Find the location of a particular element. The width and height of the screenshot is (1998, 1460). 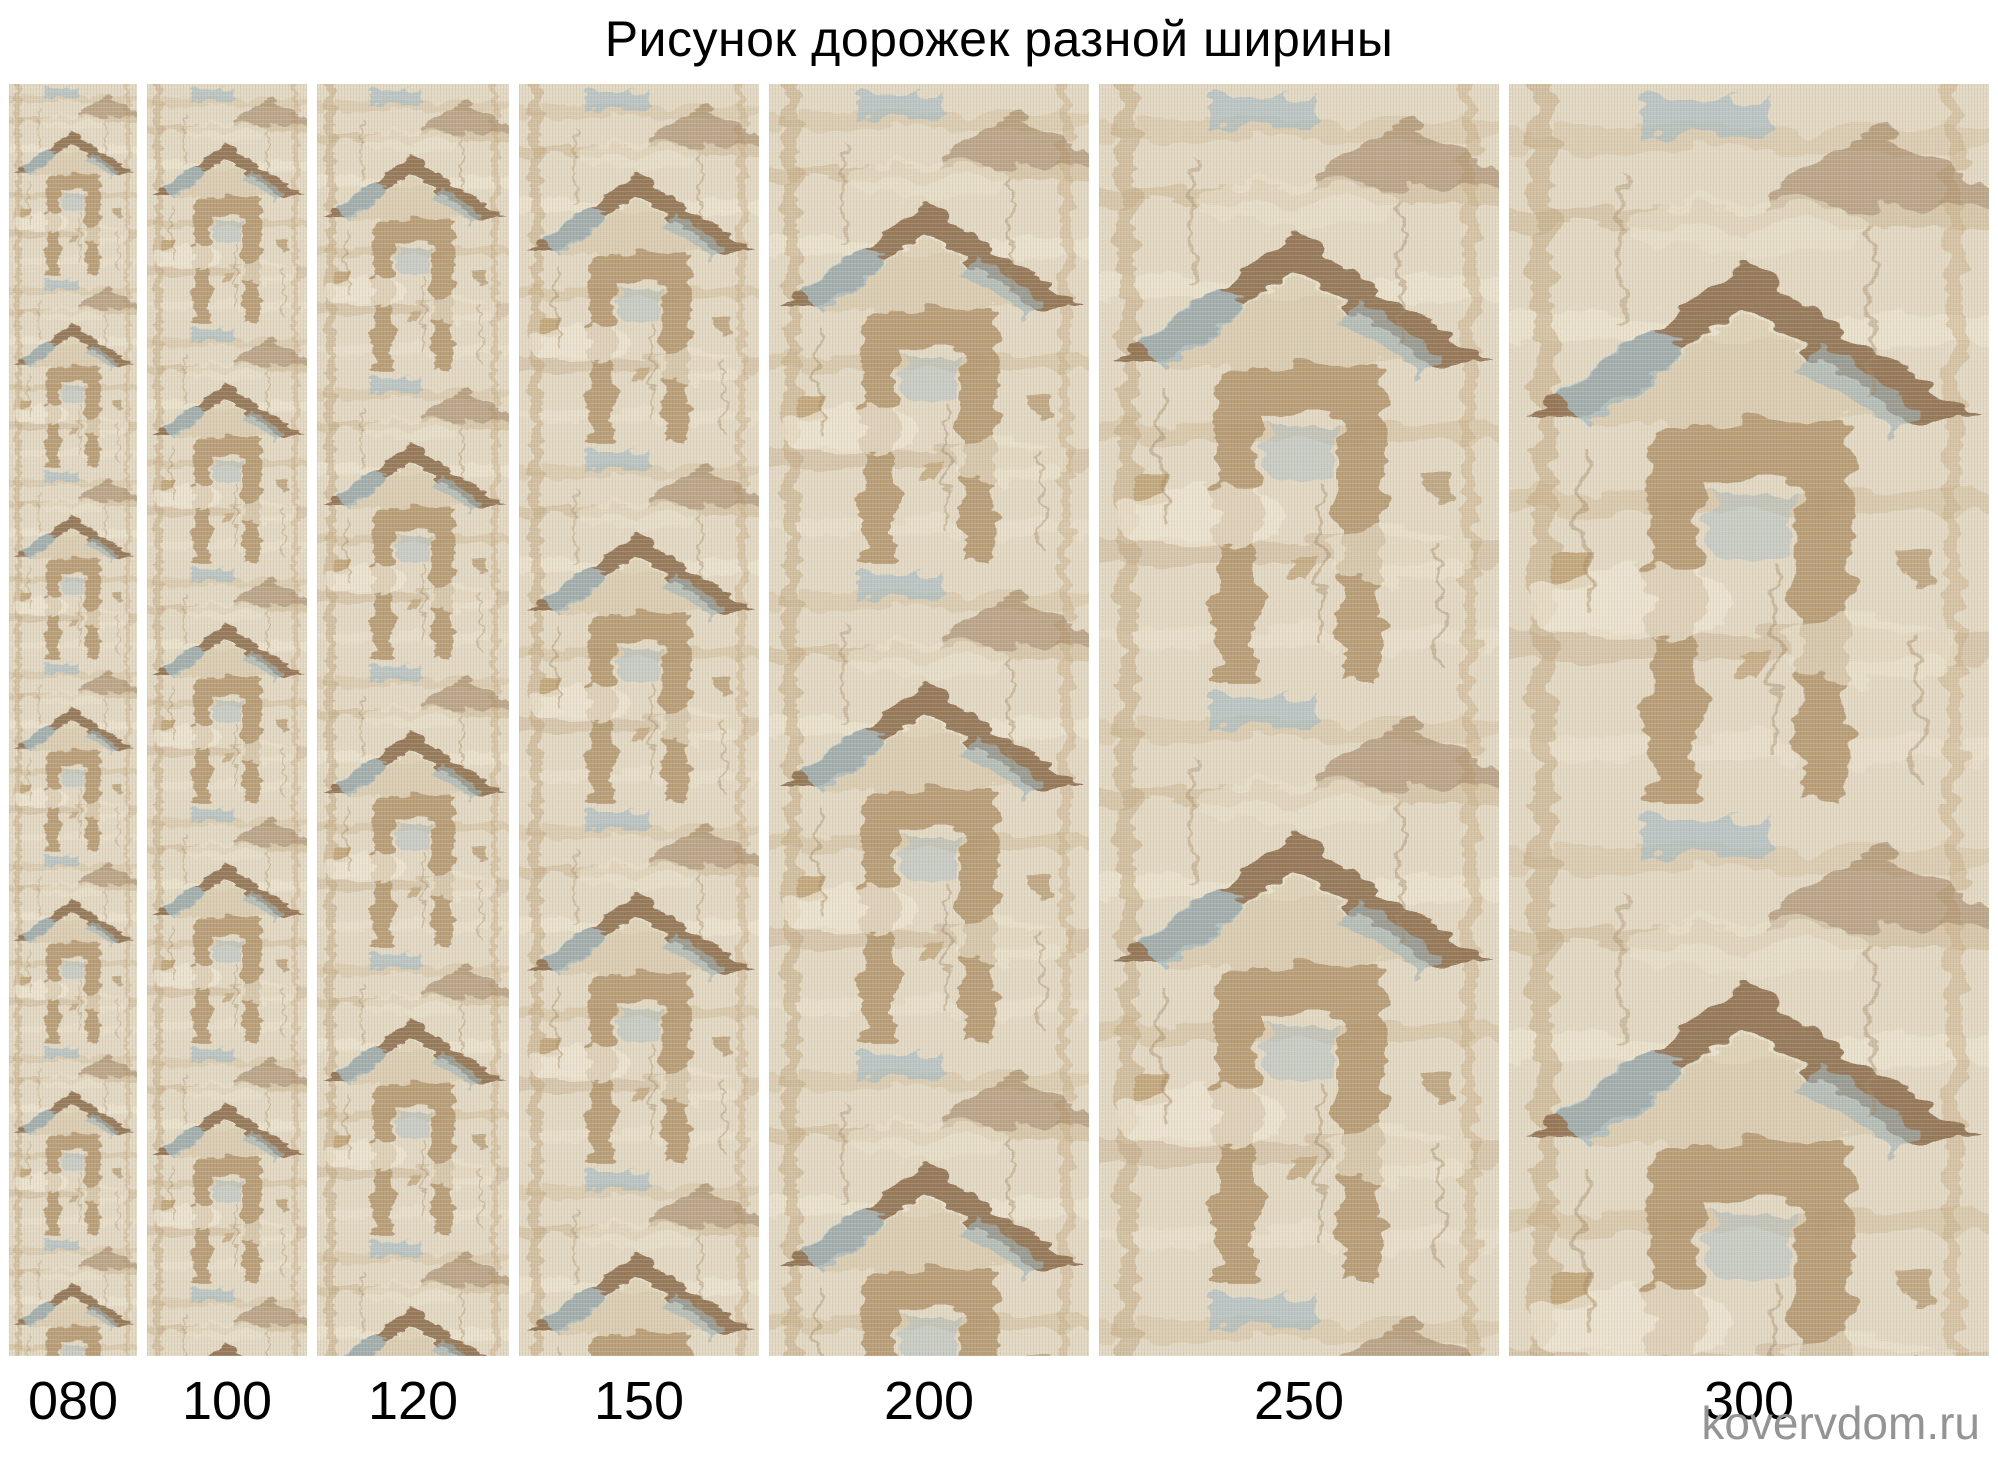

carpet-column-080: 080 is located at coordinates (73, 756).